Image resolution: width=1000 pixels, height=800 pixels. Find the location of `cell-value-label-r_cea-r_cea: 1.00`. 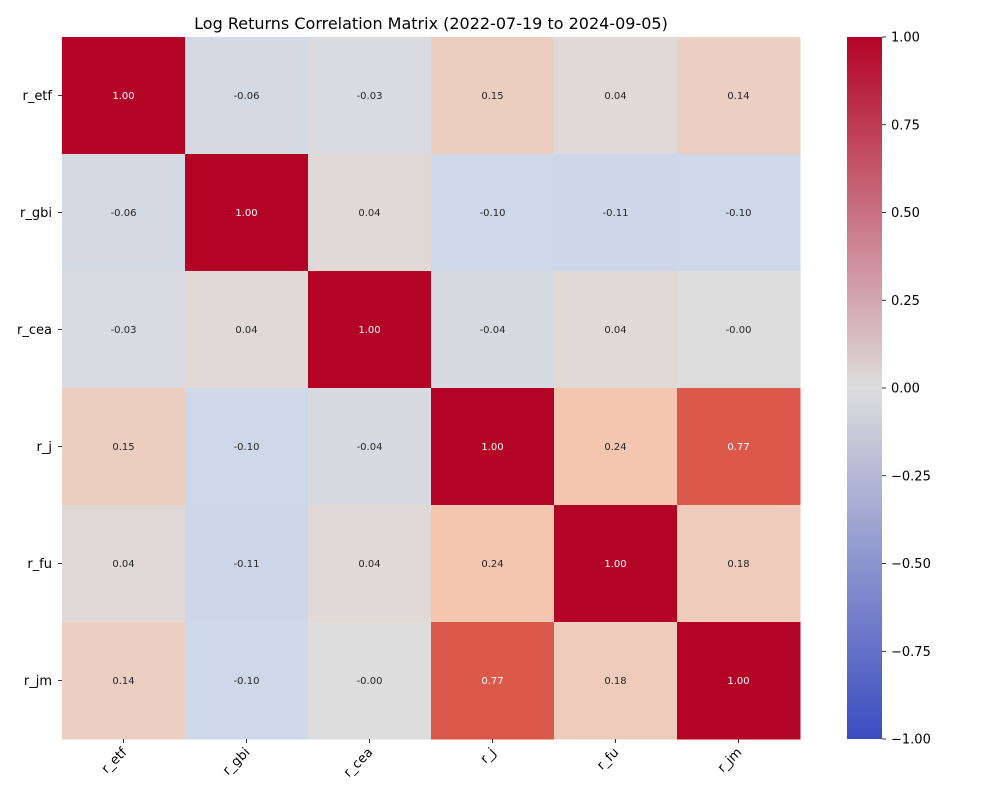

cell-value-label-r_cea-r_cea: 1.00 is located at coordinates (369, 330).